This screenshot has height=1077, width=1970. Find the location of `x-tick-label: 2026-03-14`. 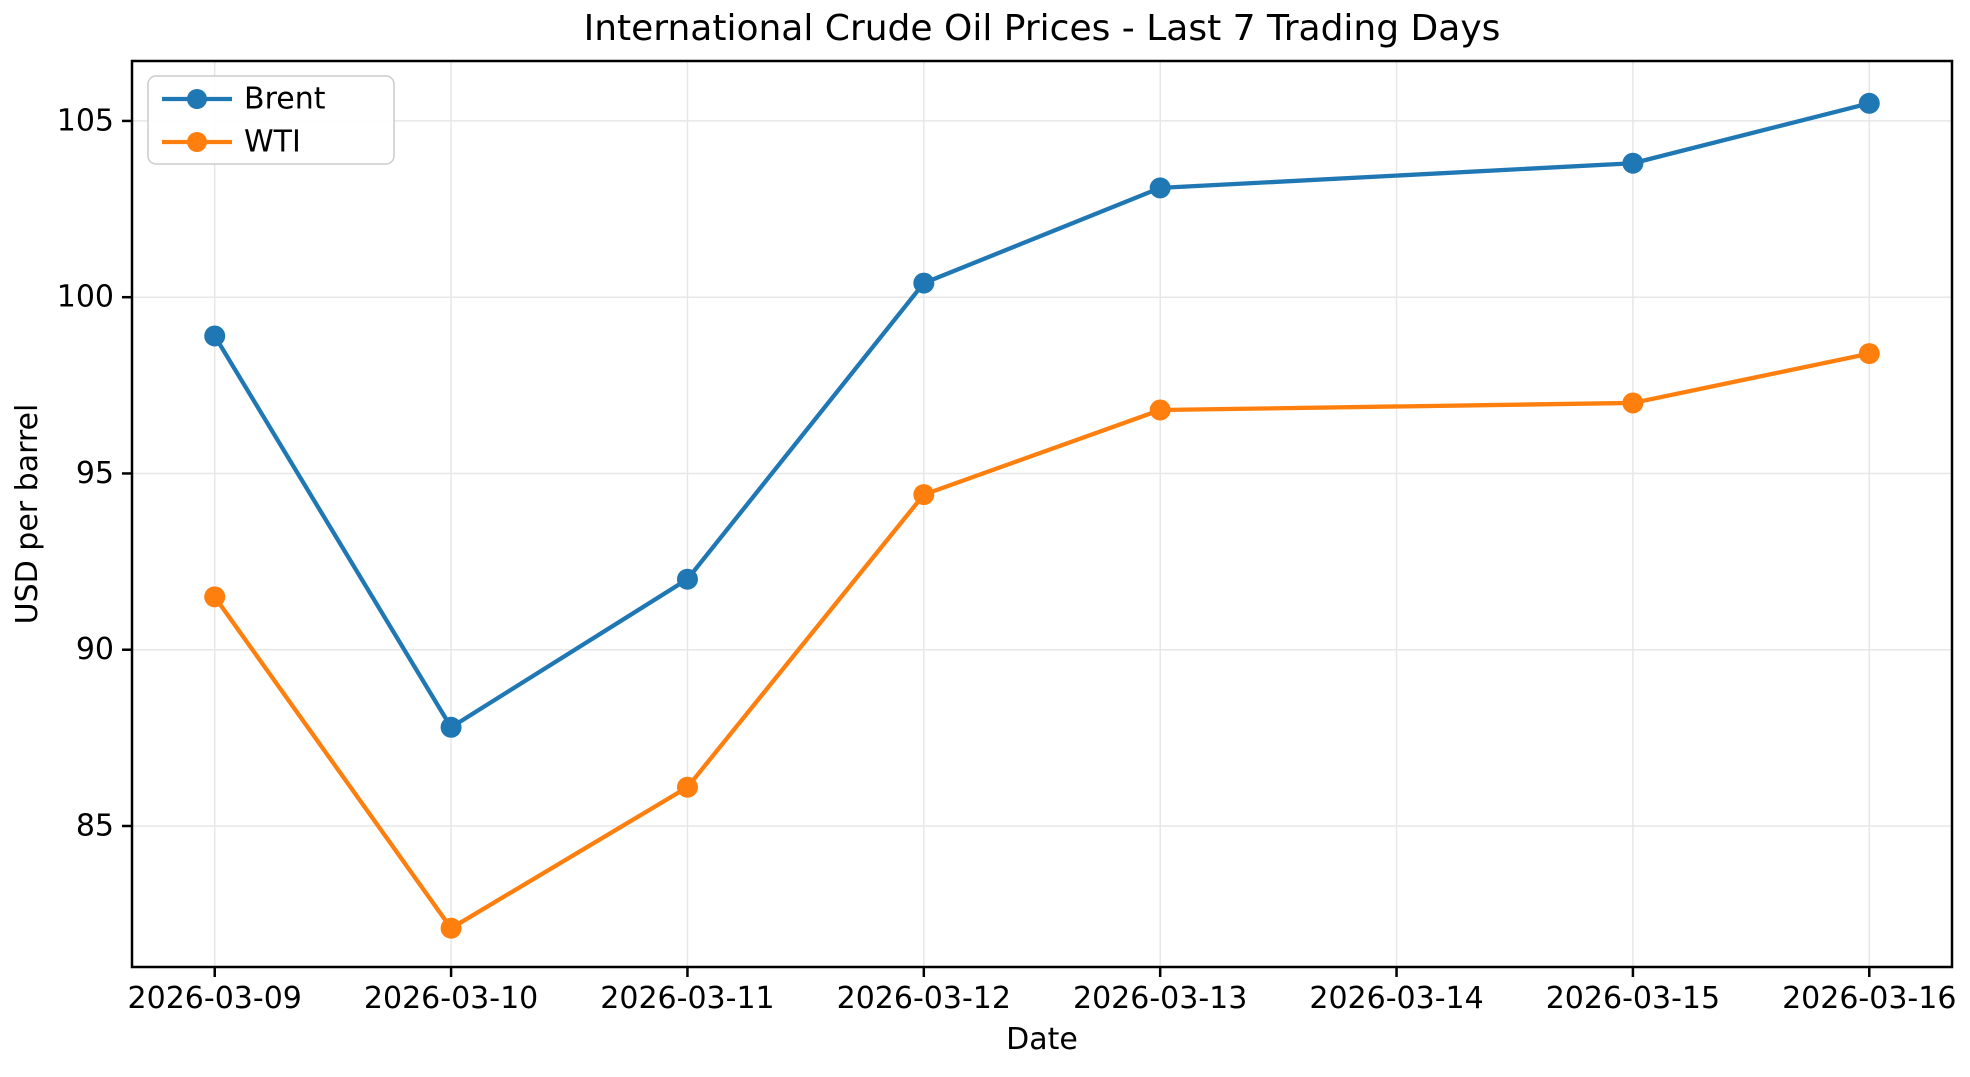

x-tick-label: 2026-03-14 is located at coordinates (1396, 998).